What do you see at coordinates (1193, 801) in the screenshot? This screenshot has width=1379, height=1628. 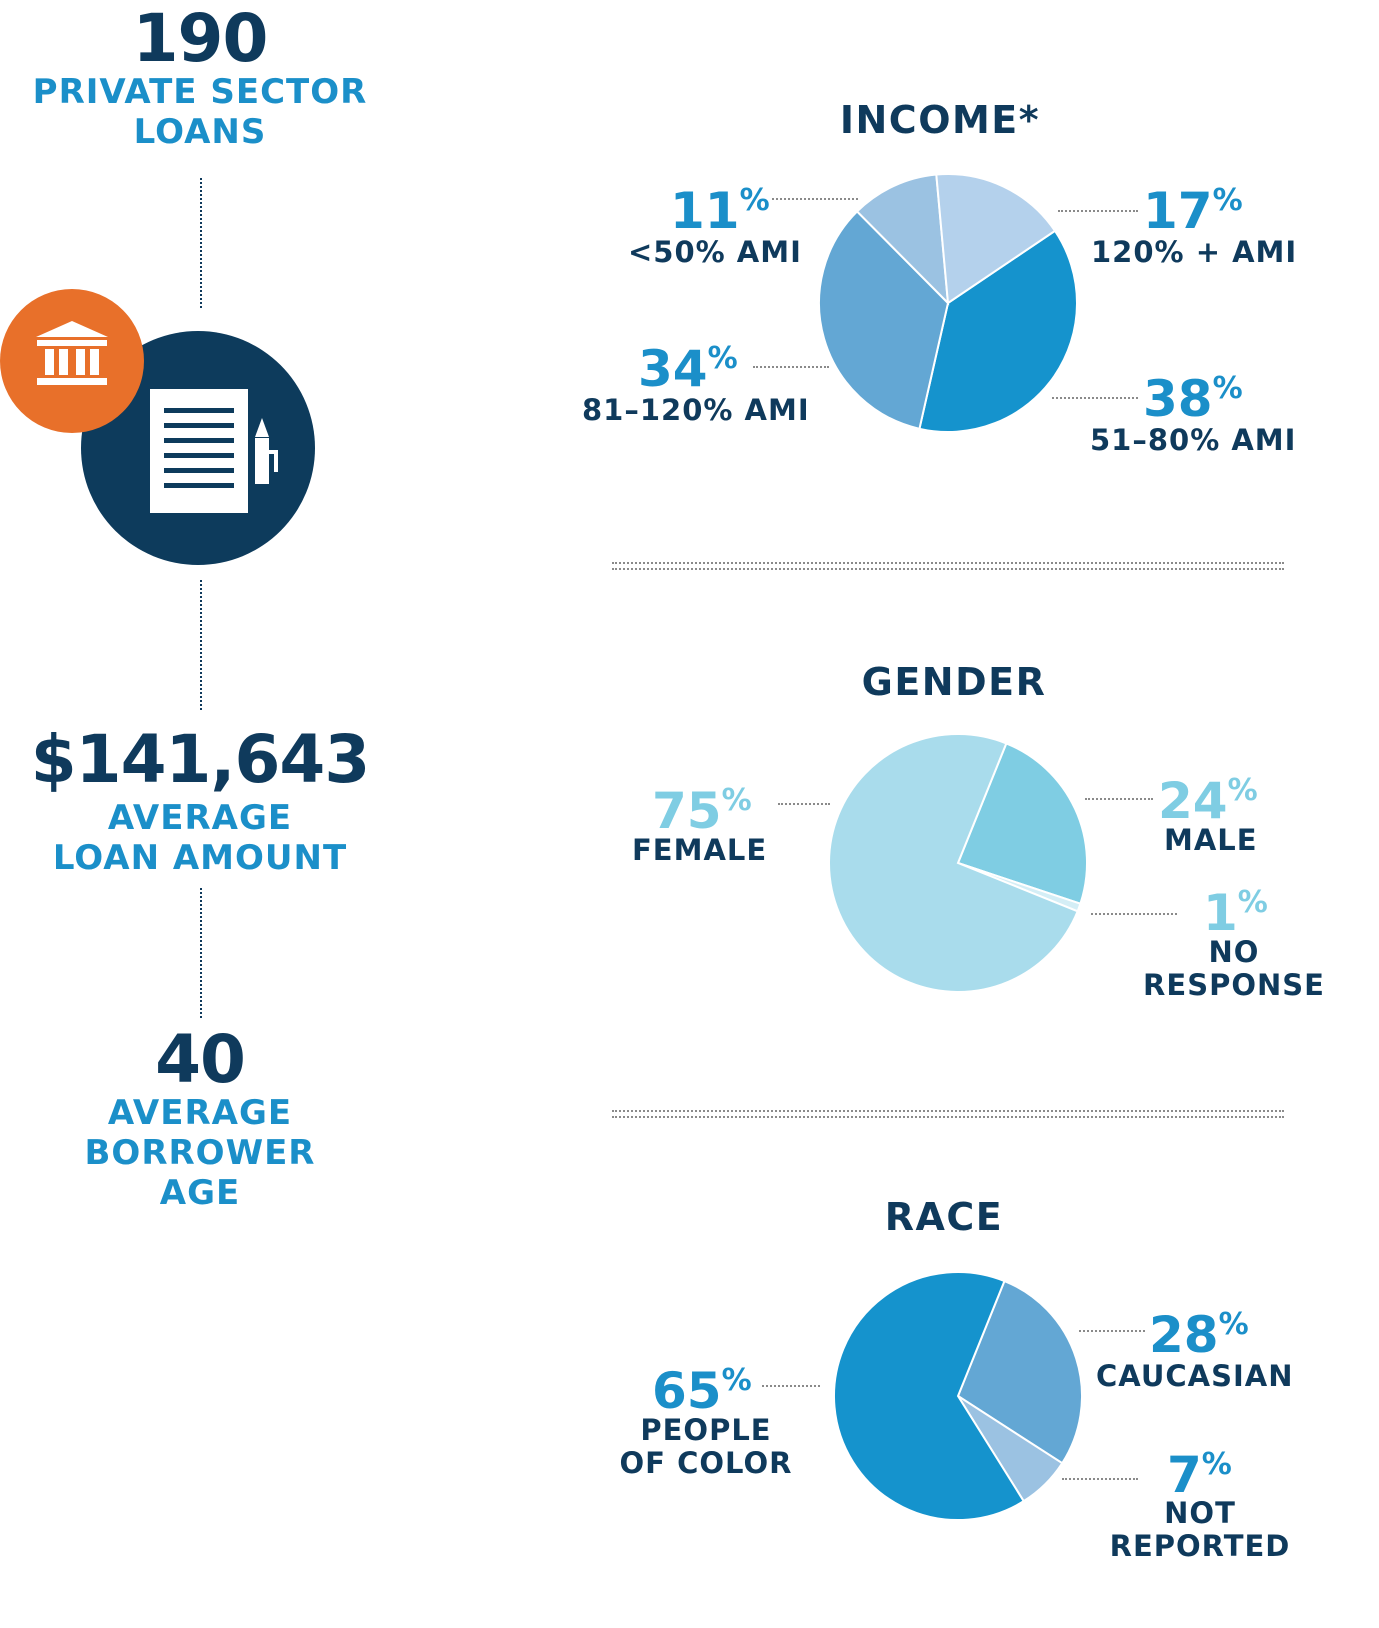 I see `pct-value: 24` at bounding box center [1193, 801].